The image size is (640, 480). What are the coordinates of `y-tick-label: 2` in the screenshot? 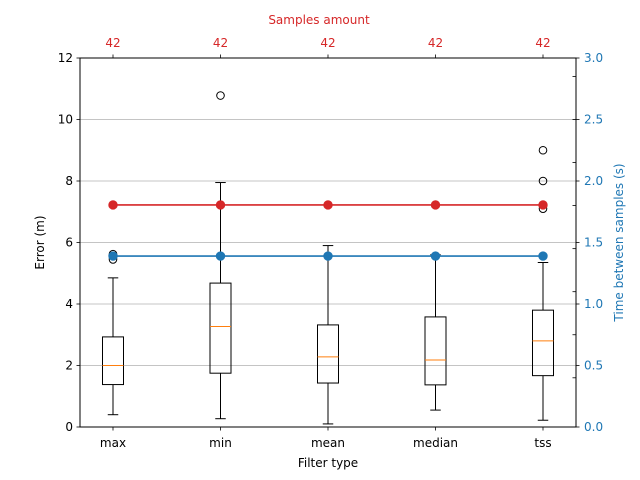 It's located at (69, 366).